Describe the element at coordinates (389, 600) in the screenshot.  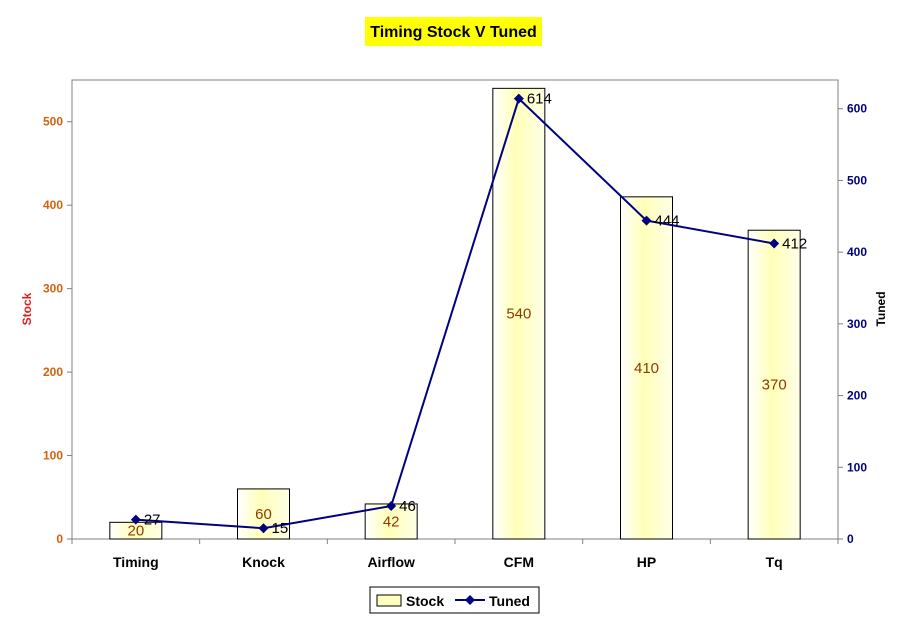
I see `legend-swatch-stock` at that location.